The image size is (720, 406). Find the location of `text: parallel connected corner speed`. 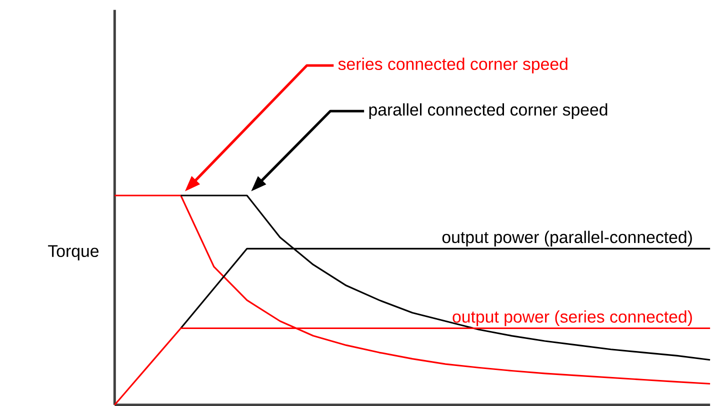

text: parallel connected corner speed is located at coordinates (488, 111).